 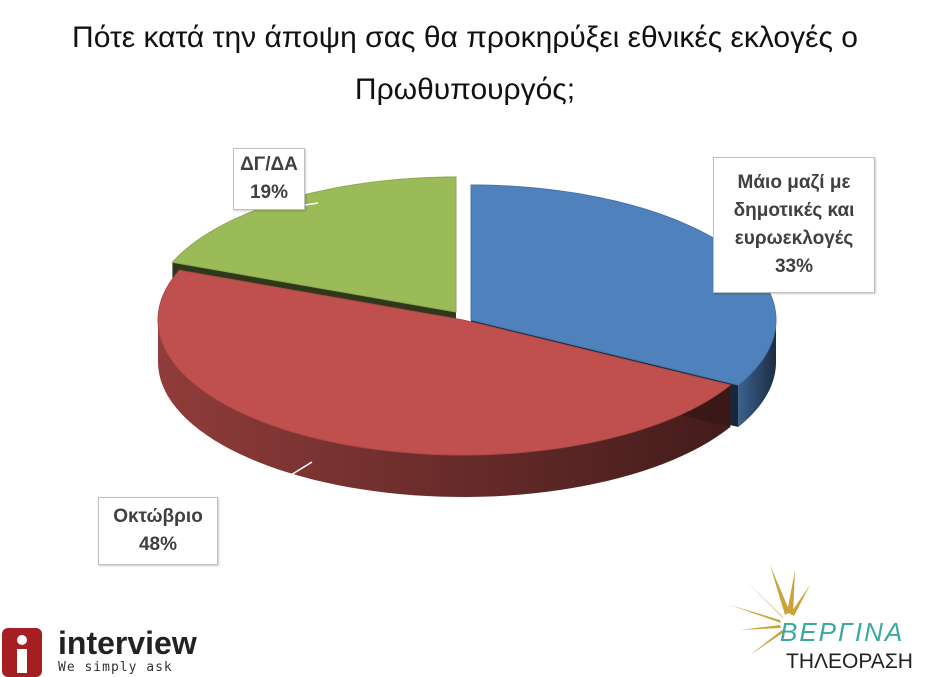 I want to click on interview-logo: interview, so click(x=127, y=643).